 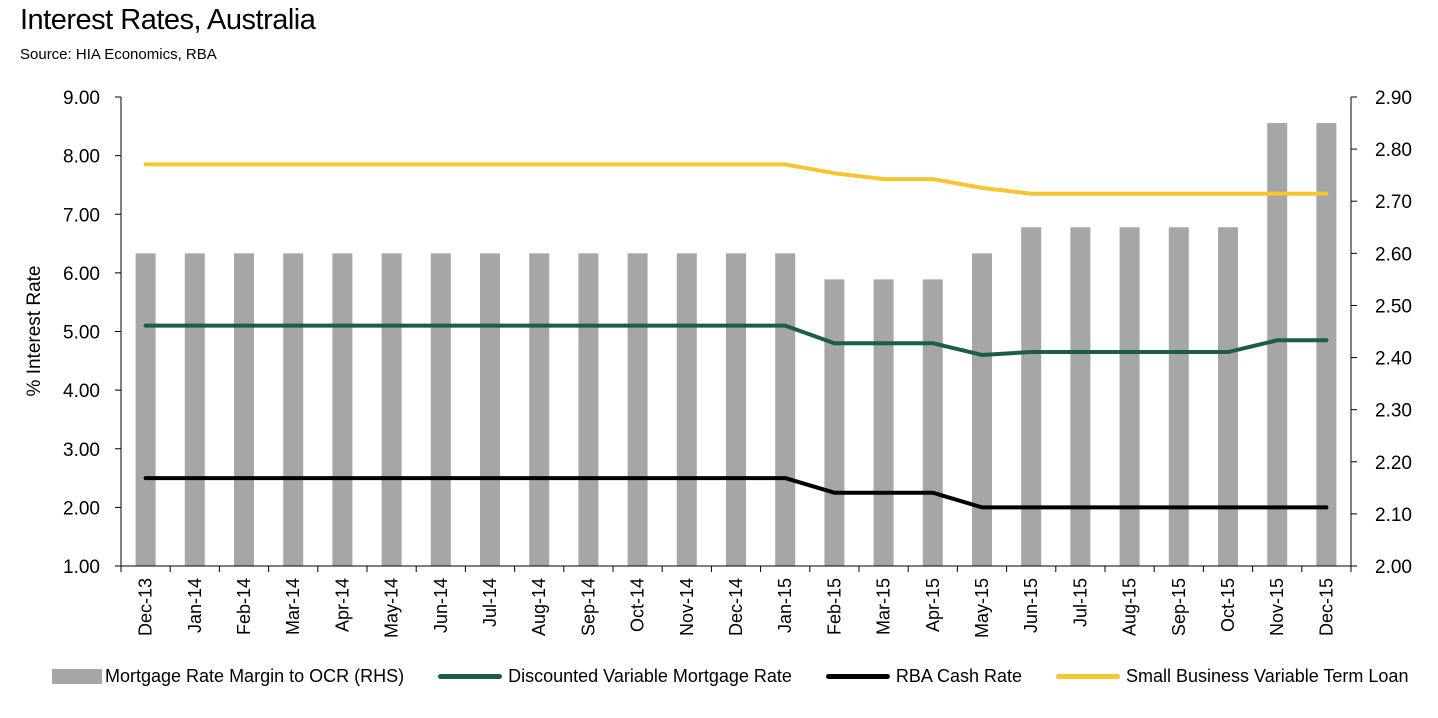 What do you see at coordinates (1326, 607) in the screenshot?
I see `x-tick-label: Dec-15` at bounding box center [1326, 607].